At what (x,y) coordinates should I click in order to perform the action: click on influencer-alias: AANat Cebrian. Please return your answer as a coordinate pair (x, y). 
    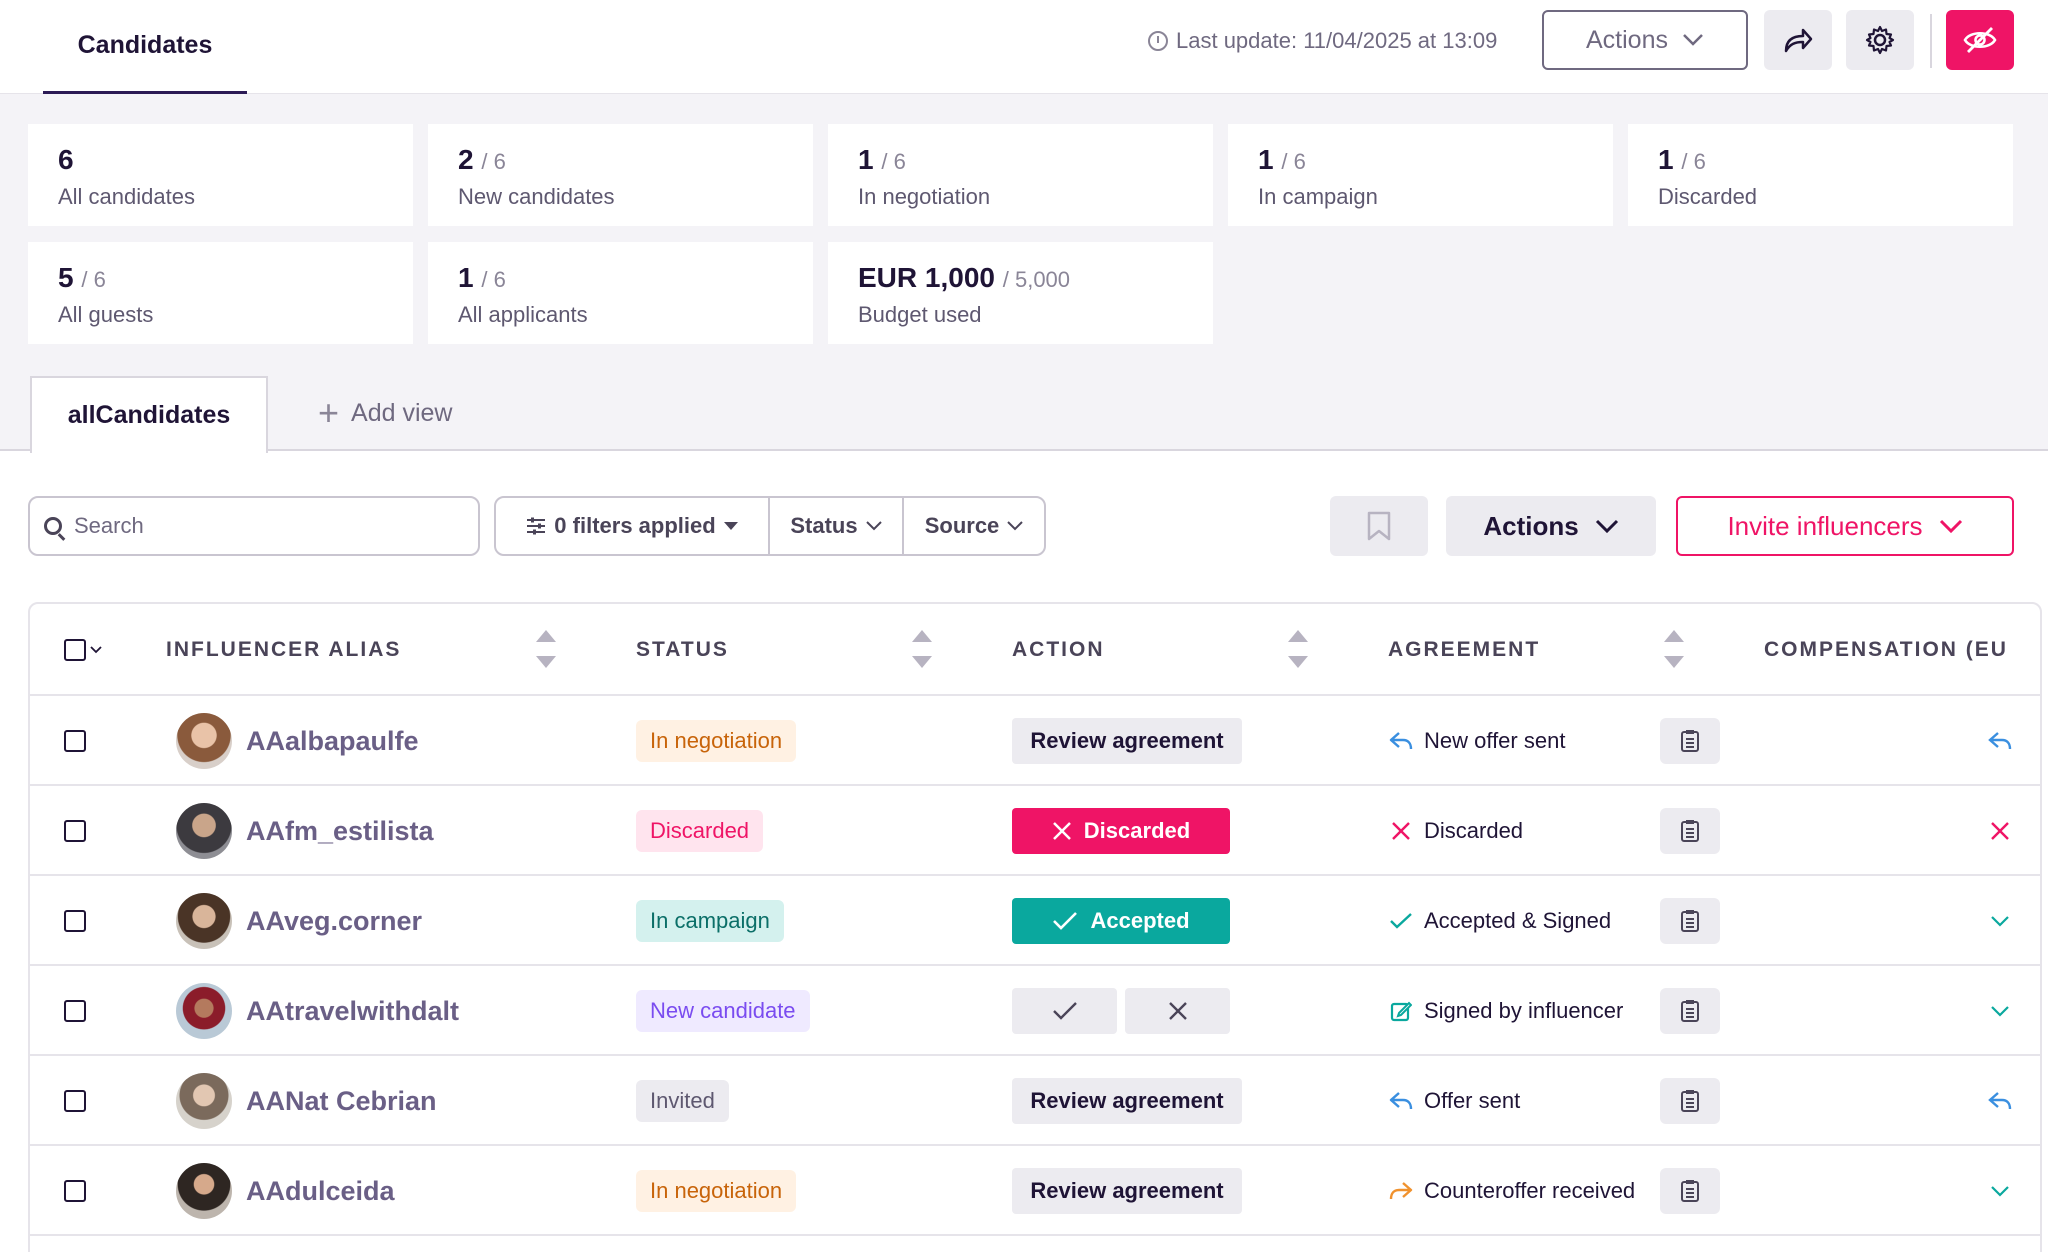
    Looking at the image, I should click on (341, 1100).